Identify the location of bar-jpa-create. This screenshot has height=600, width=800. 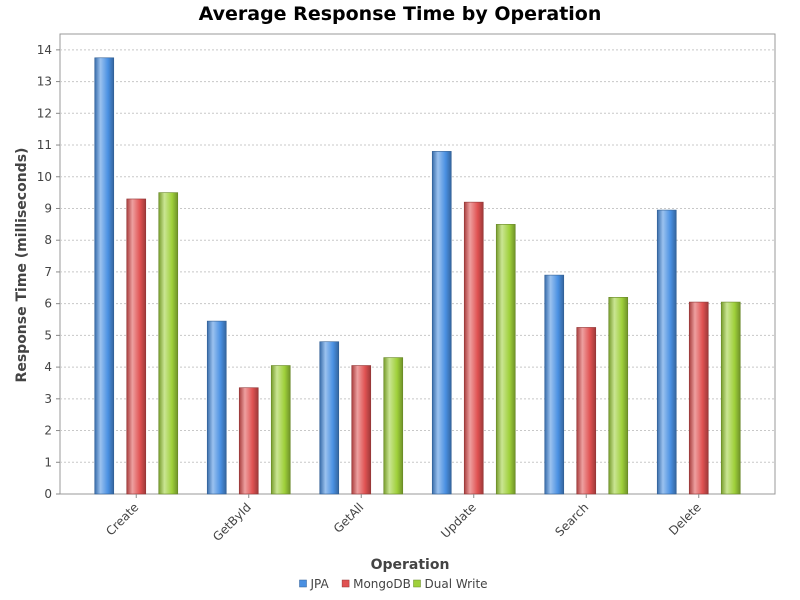
(104, 276).